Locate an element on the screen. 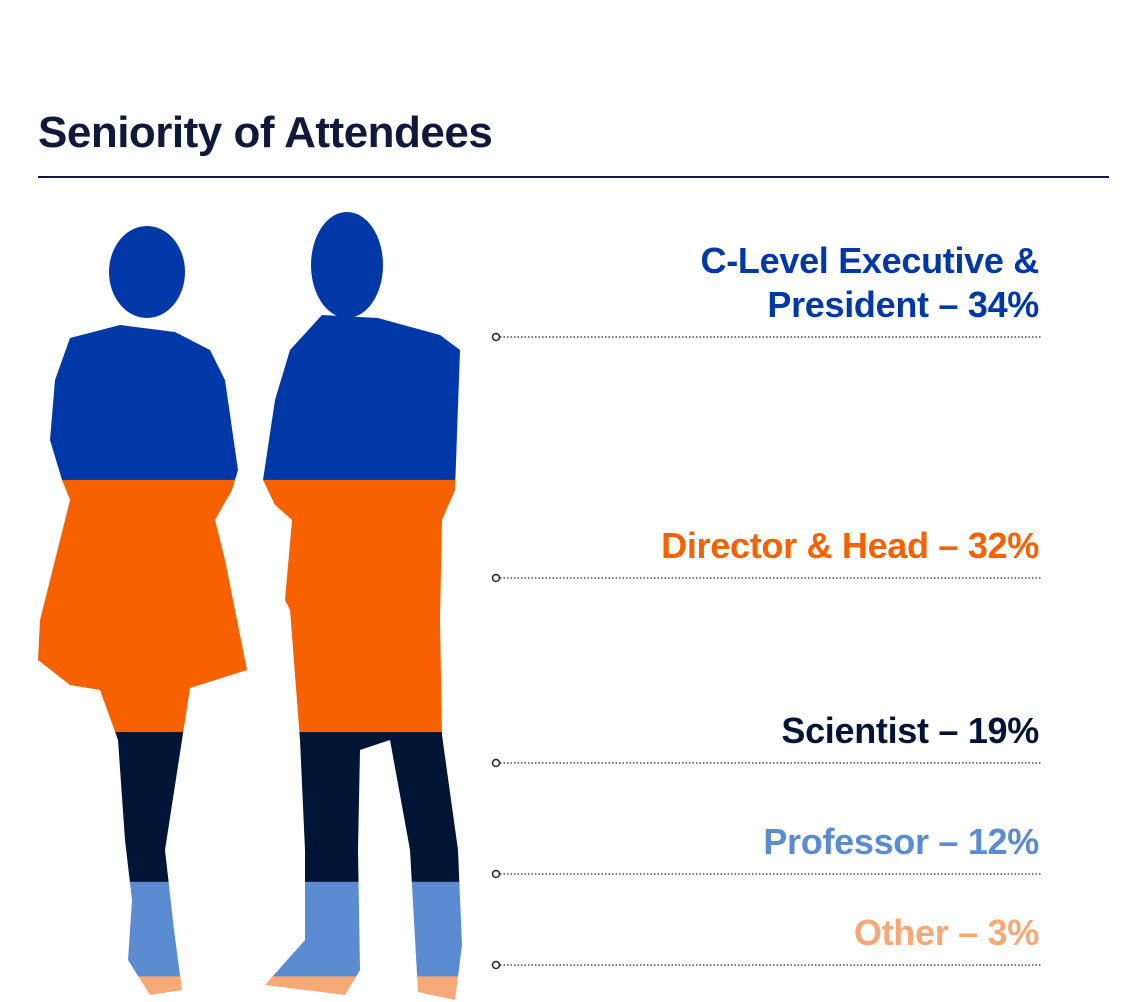 This screenshot has width=1147, height=1002. category-label: C-Level Executive & President – 34% is located at coordinates (870, 282).